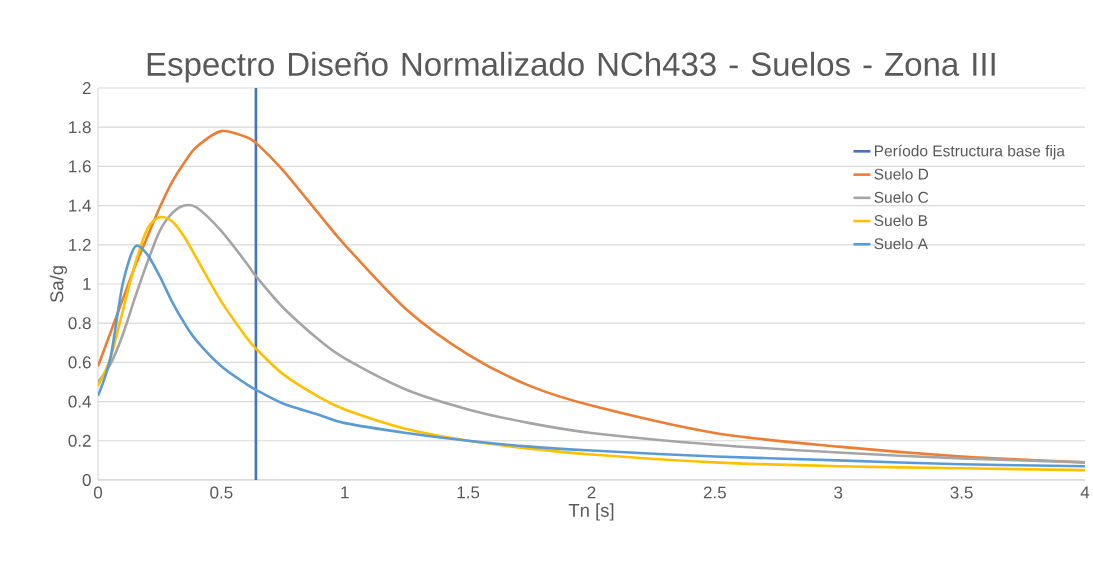 The height and width of the screenshot is (564, 1093). Describe the element at coordinates (591, 492) in the screenshot. I see `x-tick-label: 2` at that location.